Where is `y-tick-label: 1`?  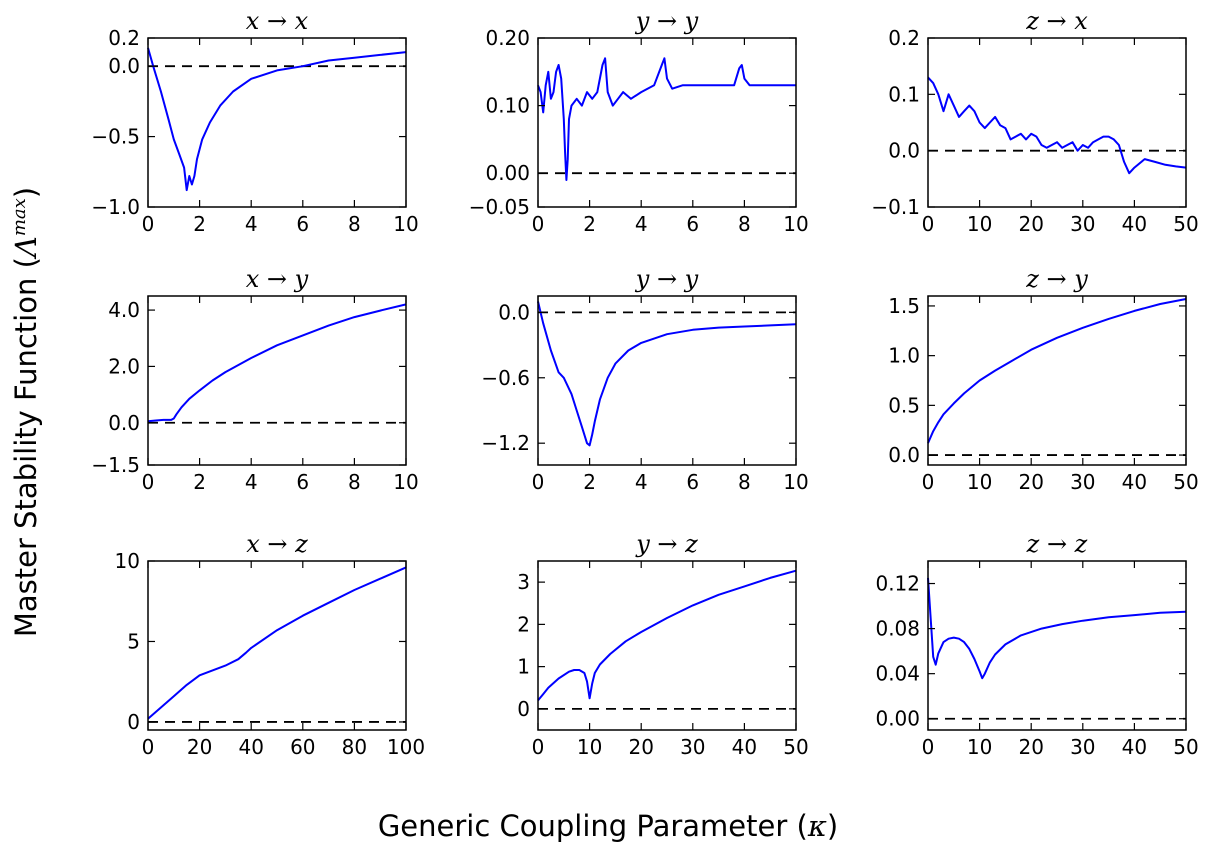 y-tick-label: 1 is located at coordinates (523, 667).